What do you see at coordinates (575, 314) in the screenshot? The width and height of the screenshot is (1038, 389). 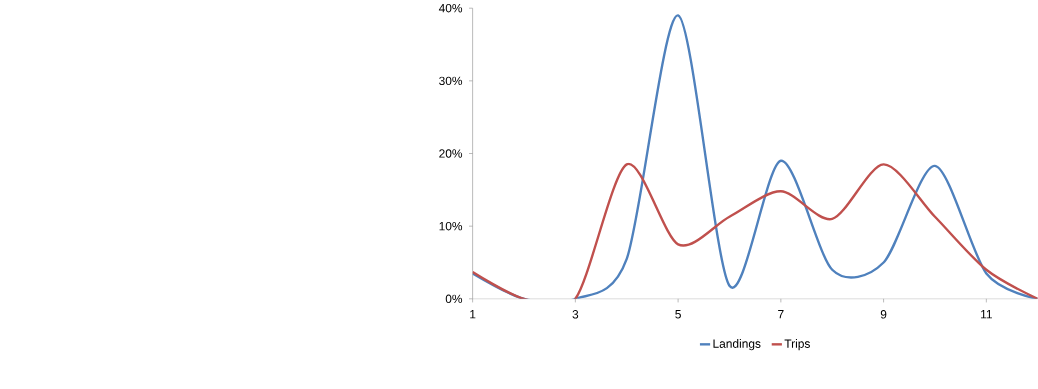 I see `x-tick-label: 3` at bounding box center [575, 314].